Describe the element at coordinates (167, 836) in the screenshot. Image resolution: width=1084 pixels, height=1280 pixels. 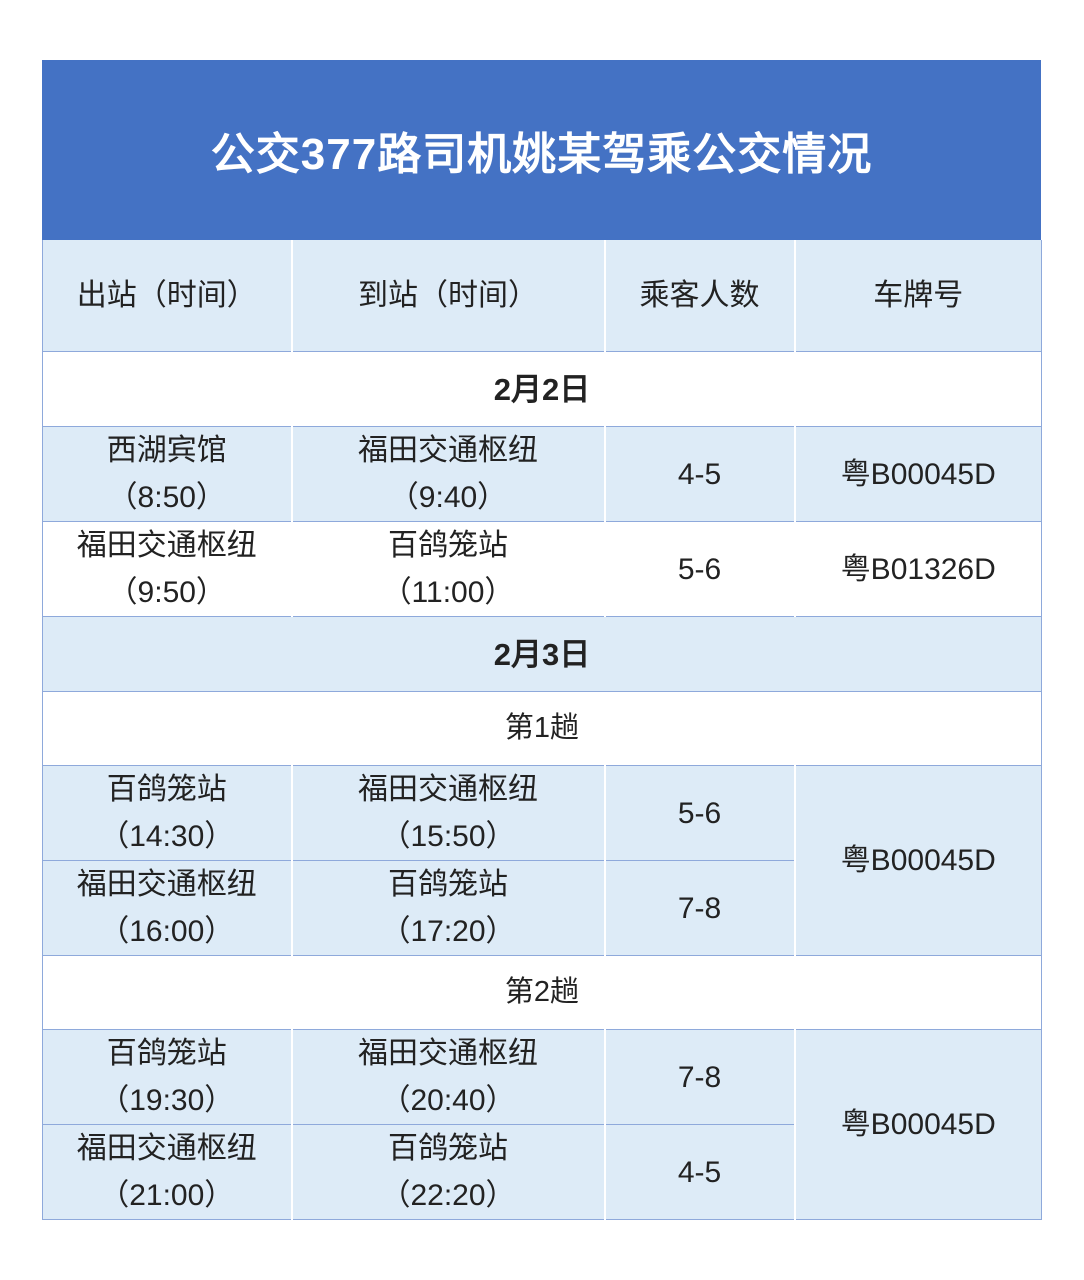
I see `departure-time: （14:30）` at that location.